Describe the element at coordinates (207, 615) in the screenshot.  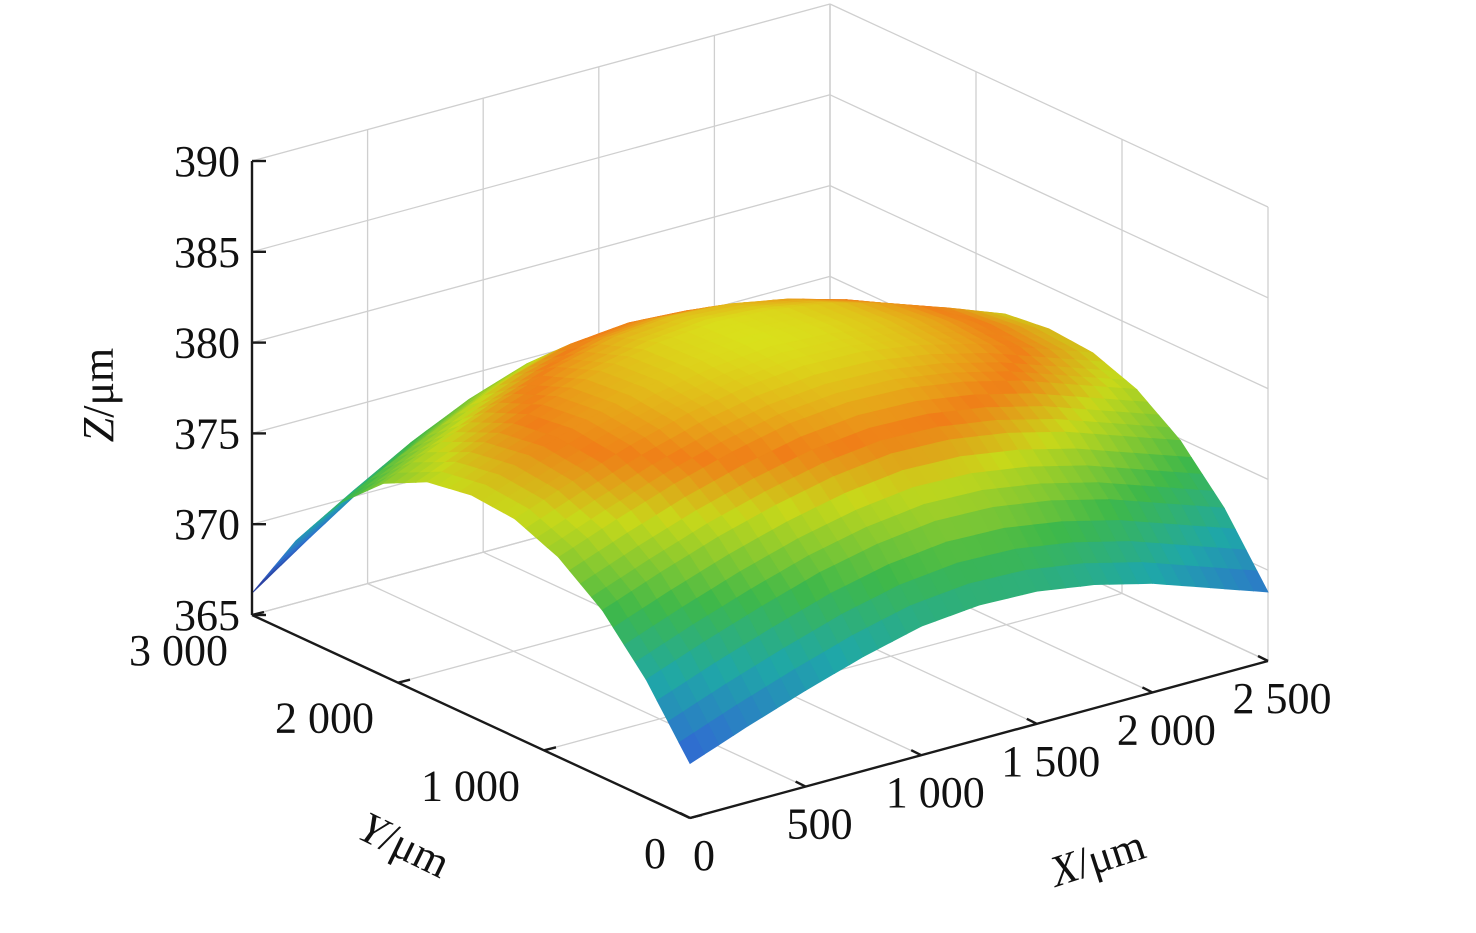
I see `z-tick-label: 365` at that location.